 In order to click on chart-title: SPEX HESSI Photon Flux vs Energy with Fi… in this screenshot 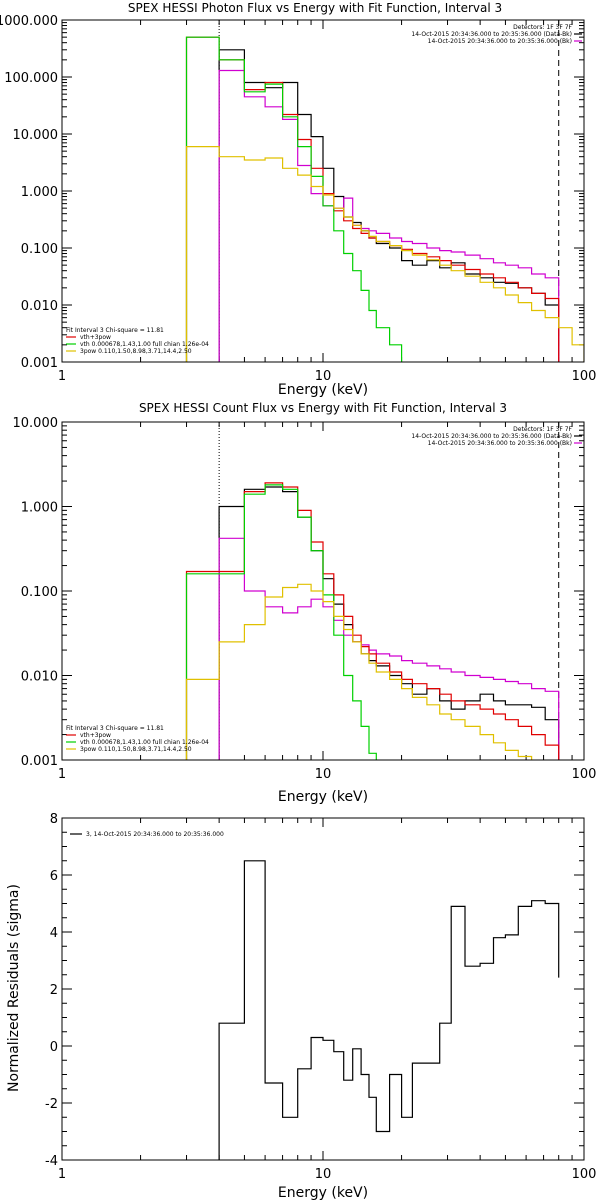, I will do `click(315, 8)`.